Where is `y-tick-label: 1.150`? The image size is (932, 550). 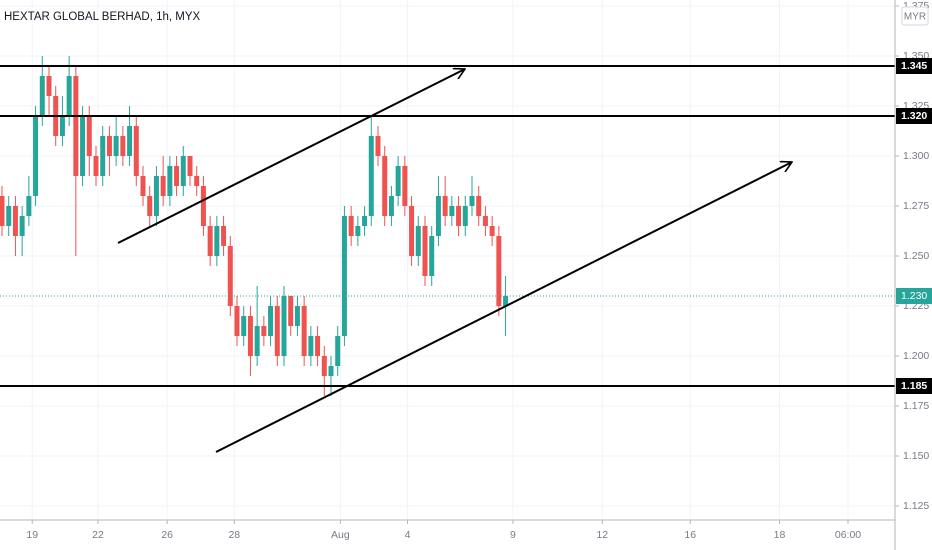
y-tick-label: 1.150 is located at coordinates (916, 456).